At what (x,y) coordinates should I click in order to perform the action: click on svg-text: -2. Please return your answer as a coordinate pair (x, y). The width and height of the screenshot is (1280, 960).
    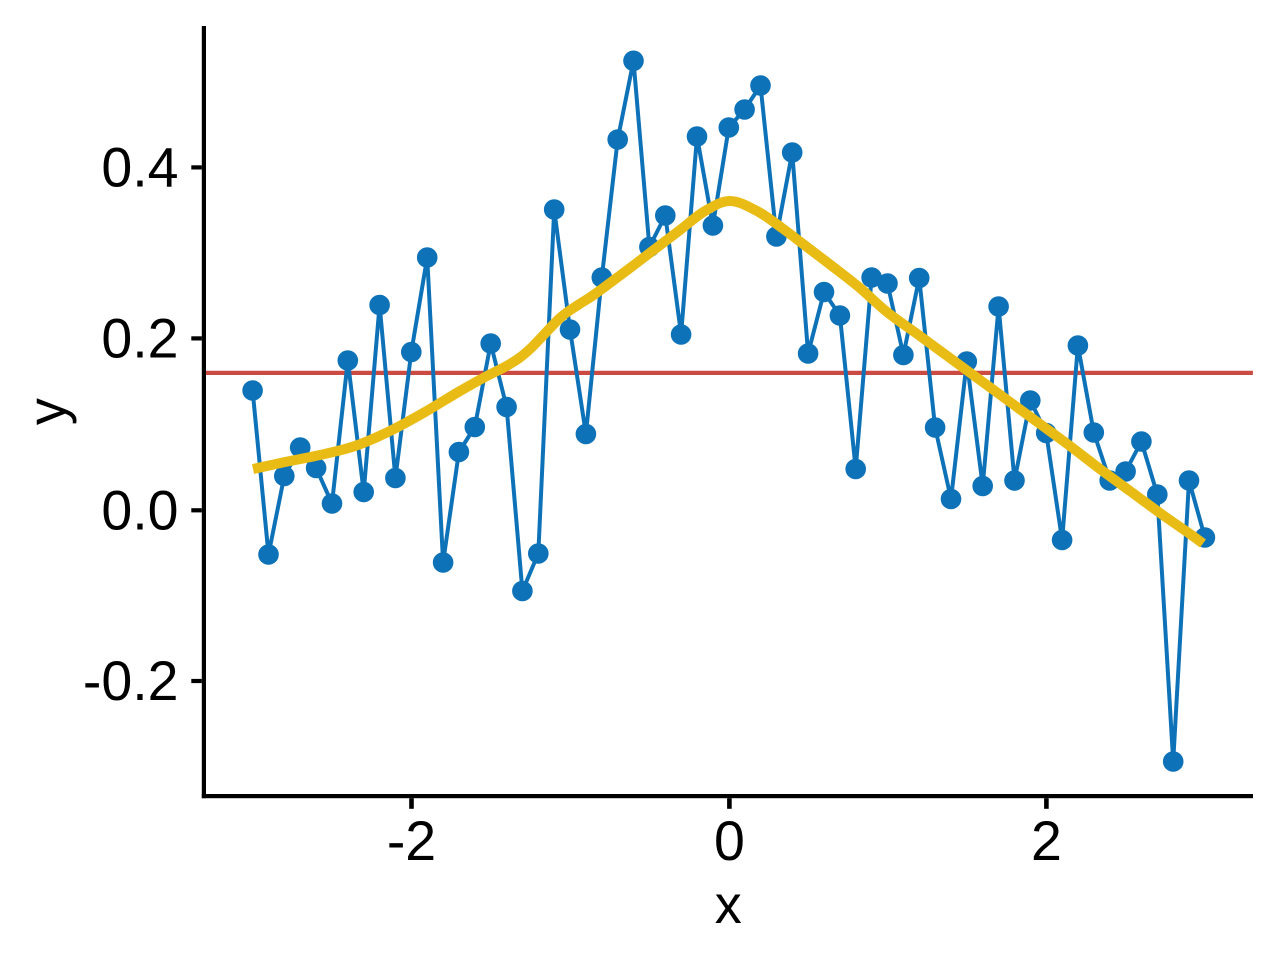
    Looking at the image, I should click on (411, 841).